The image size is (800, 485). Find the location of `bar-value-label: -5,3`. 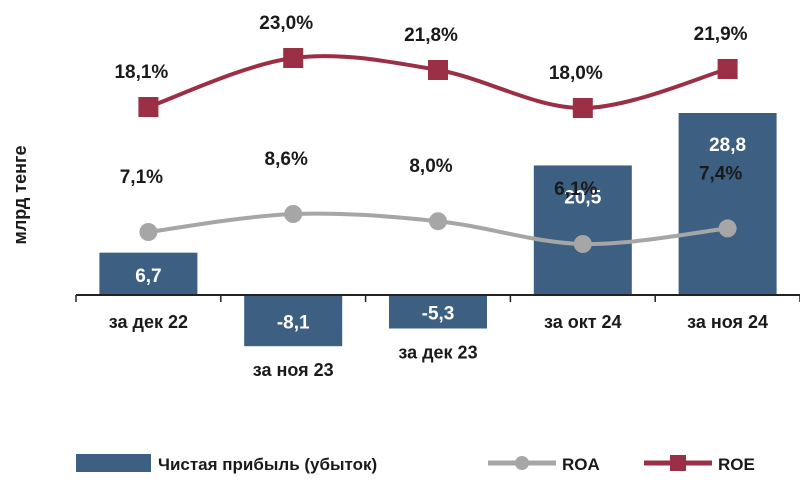

bar-value-label: -5,3 is located at coordinates (438, 314).